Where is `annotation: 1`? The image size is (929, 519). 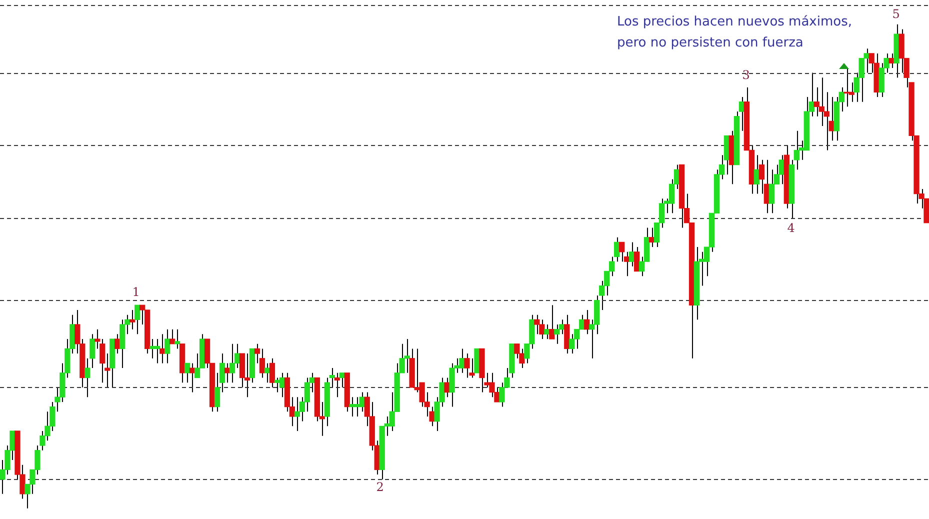
annotation: 1 is located at coordinates (136, 292).